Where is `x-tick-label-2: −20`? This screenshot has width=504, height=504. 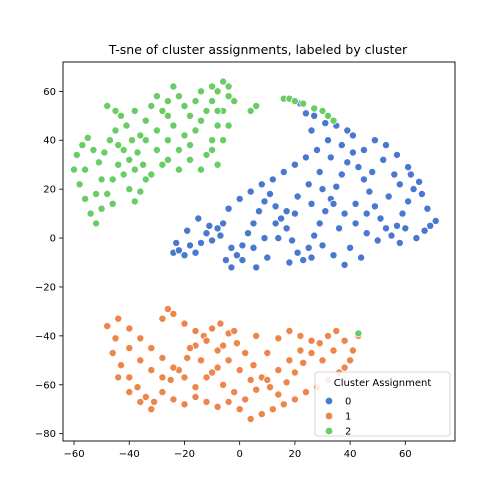
x-tick-label-2: −20 is located at coordinates (184, 454).